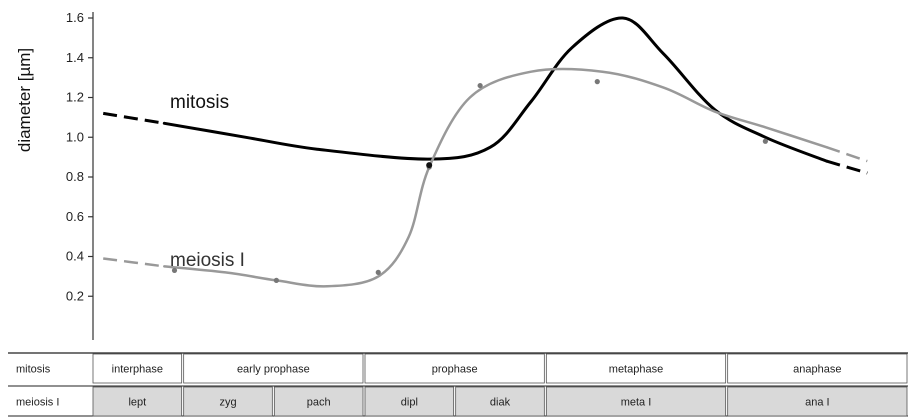 The height and width of the screenshot is (417, 918). I want to click on y-tick-label: 1.4, so click(75, 57).